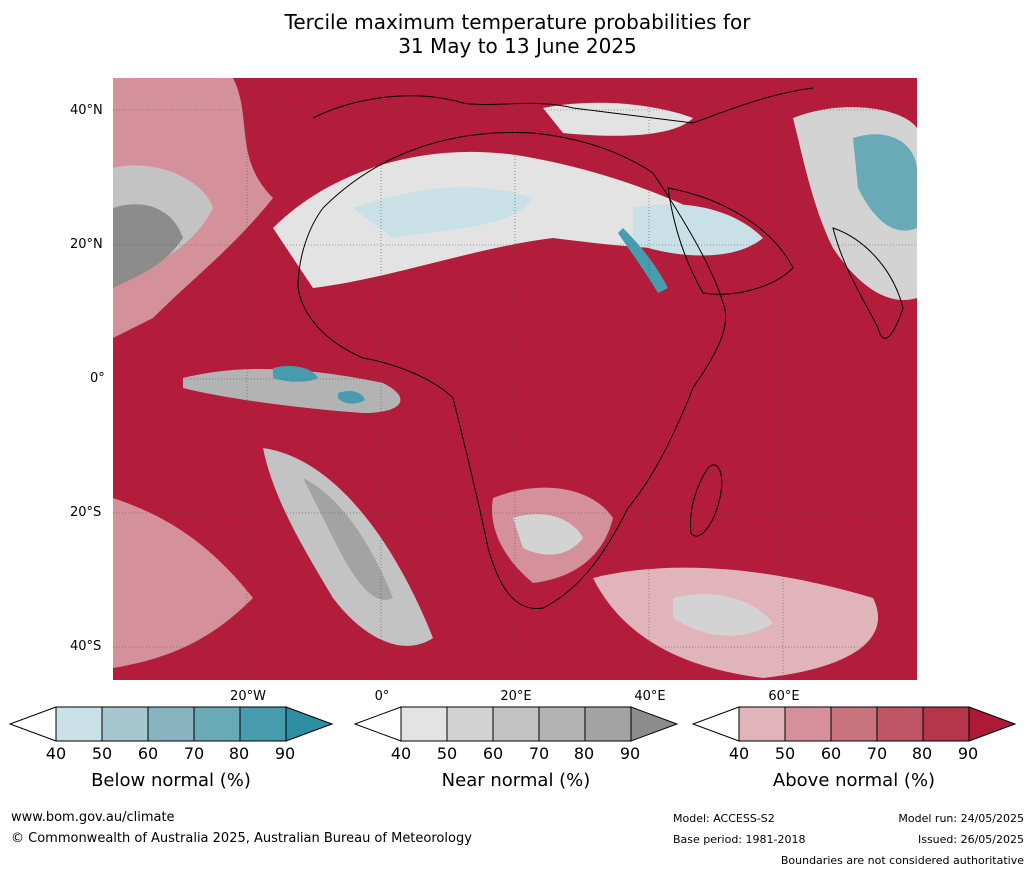 The width and height of the screenshot is (1035, 873). I want to click on issued-date: Issued: 26/05/2025, so click(970, 839).